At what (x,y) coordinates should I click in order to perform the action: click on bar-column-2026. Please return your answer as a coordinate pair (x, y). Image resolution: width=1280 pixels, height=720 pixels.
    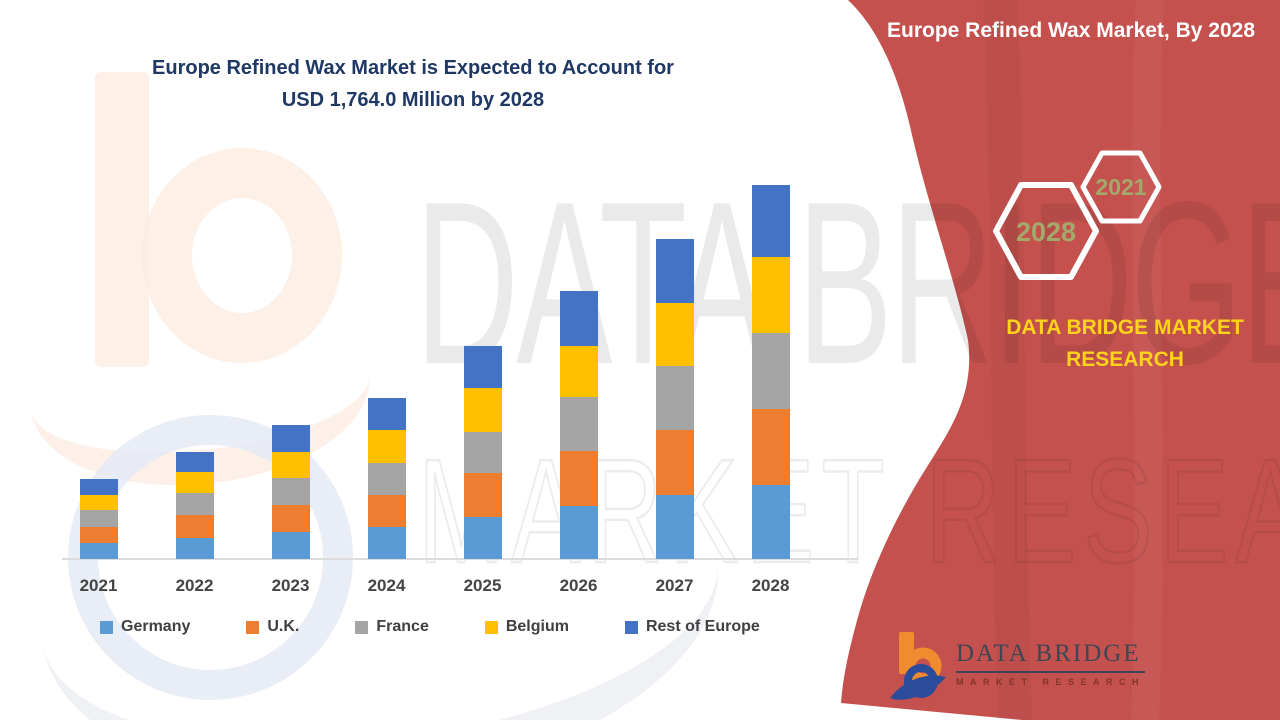
    Looking at the image, I should click on (578, 425).